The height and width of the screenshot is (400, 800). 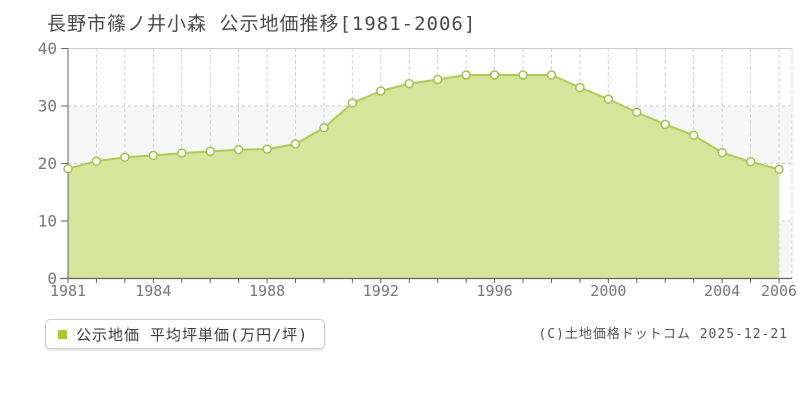 I want to click on y-tick-label: 40, so click(x=47, y=48).